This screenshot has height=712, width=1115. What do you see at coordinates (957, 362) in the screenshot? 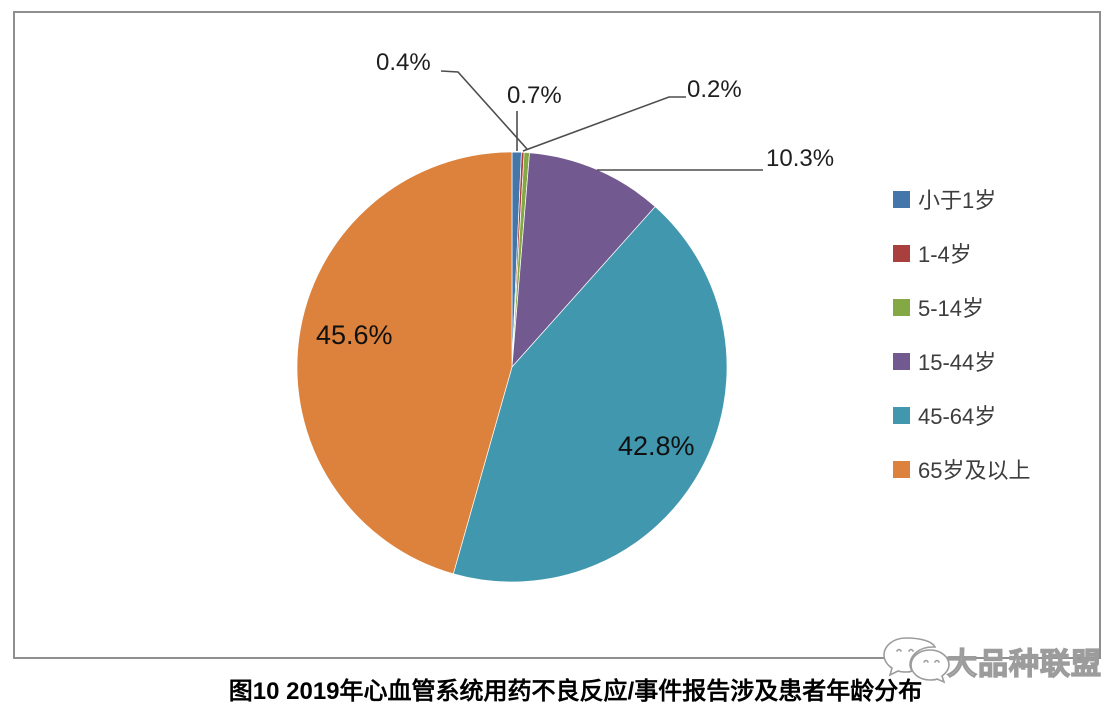
I see `legend-label-15-44: 15-44岁` at bounding box center [957, 362].